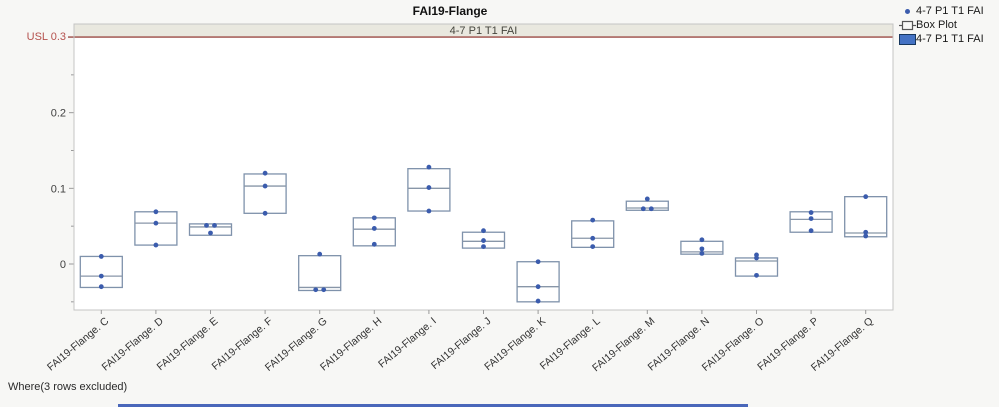  What do you see at coordinates (433, 405) in the screenshot?
I see `bottom-selection-bar` at bounding box center [433, 405].